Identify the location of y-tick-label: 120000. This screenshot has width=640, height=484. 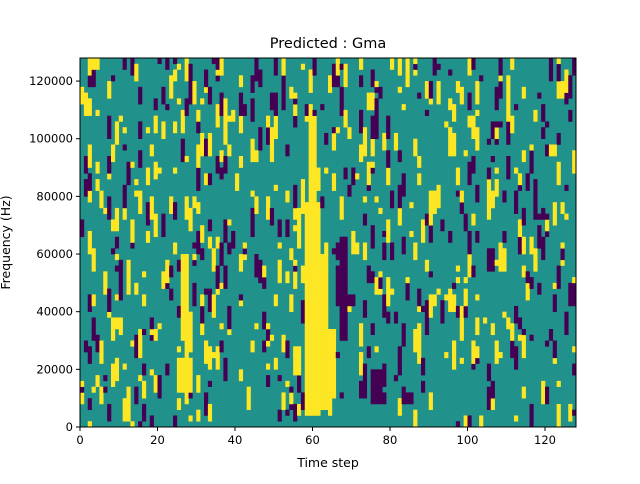
(51, 81).